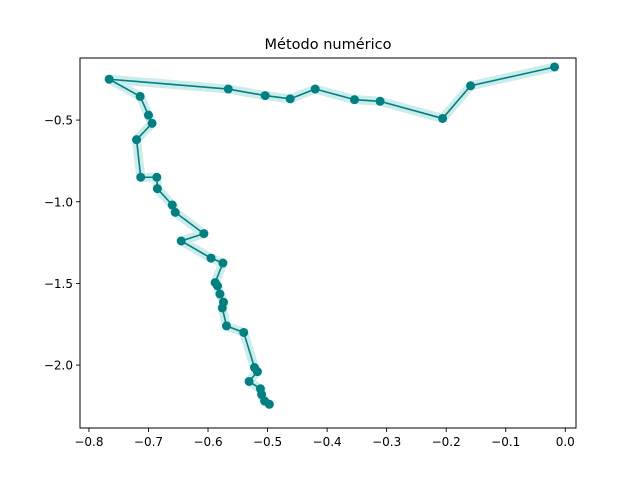 The width and height of the screenshot is (640, 480). Describe the element at coordinates (565, 442) in the screenshot. I see `x-tick-label: 0.0` at that location.